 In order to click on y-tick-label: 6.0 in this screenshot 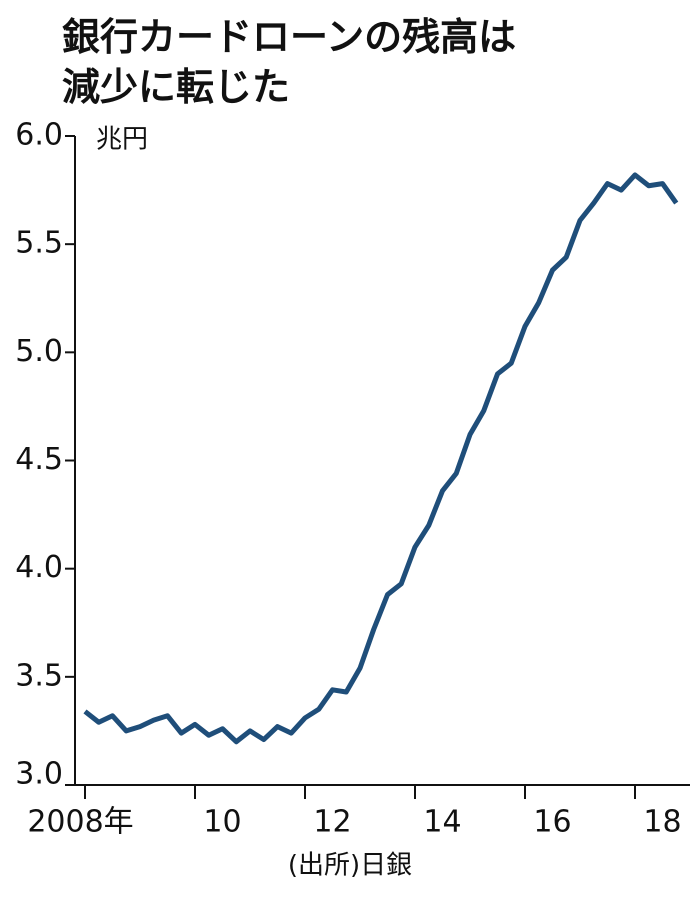, I will do `click(39, 135)`.